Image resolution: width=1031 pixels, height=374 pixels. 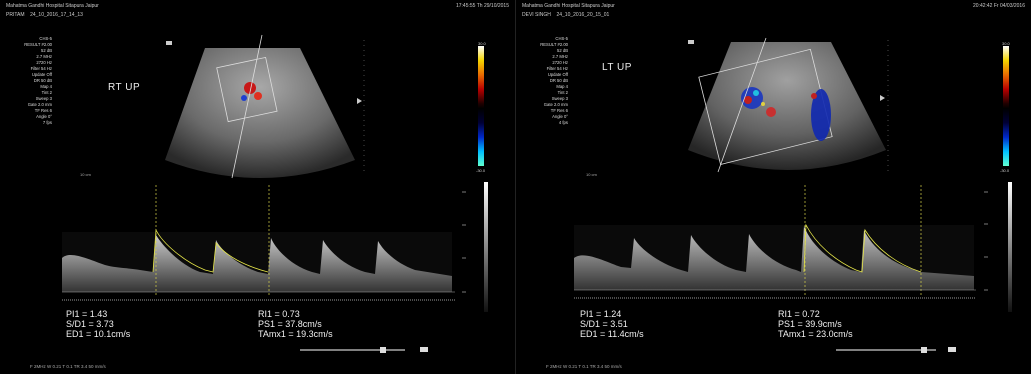 I want to click on right-hospital-title: Mahatma Gandhi Hospital Sitapura Jaipur, so click(x=568, y=6).